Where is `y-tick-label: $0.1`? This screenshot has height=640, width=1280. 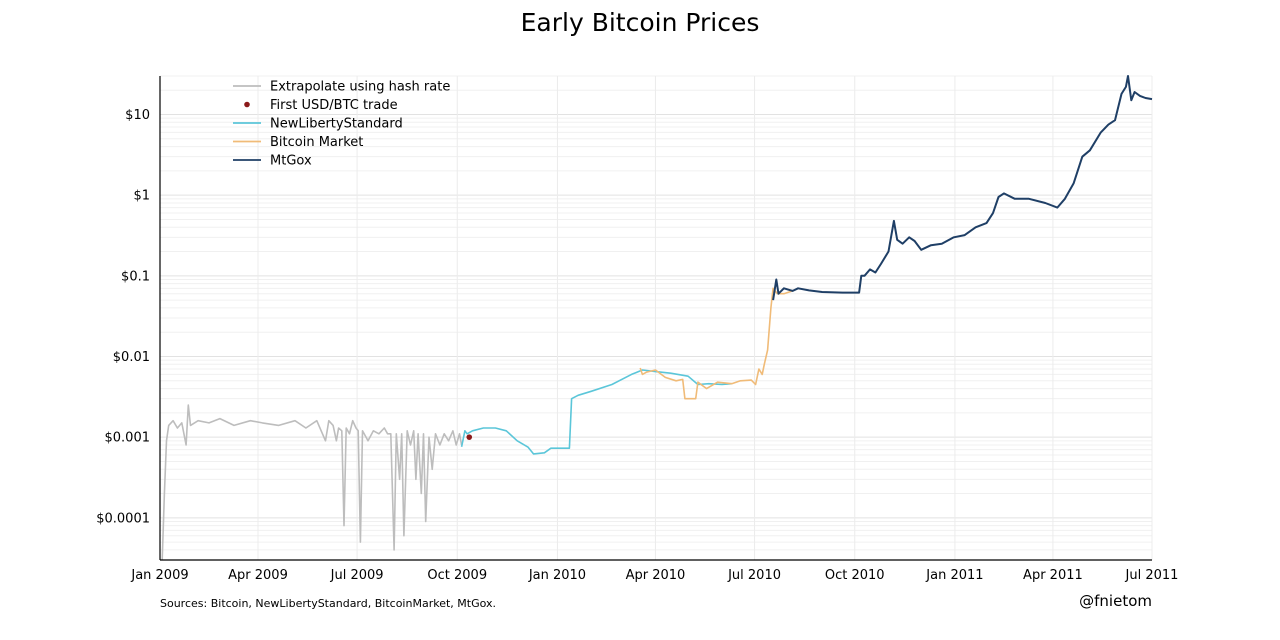
y-tick-label: $0.1 is located at coordinates (135, 276).